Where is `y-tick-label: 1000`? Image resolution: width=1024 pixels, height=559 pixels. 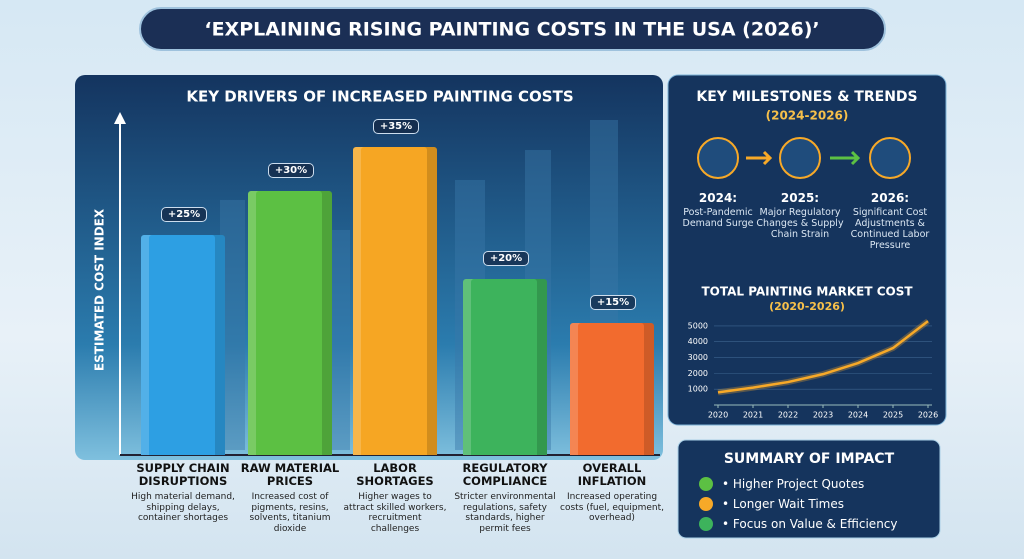
y-tick-label: 1000 is located at coordinates (698, 389).